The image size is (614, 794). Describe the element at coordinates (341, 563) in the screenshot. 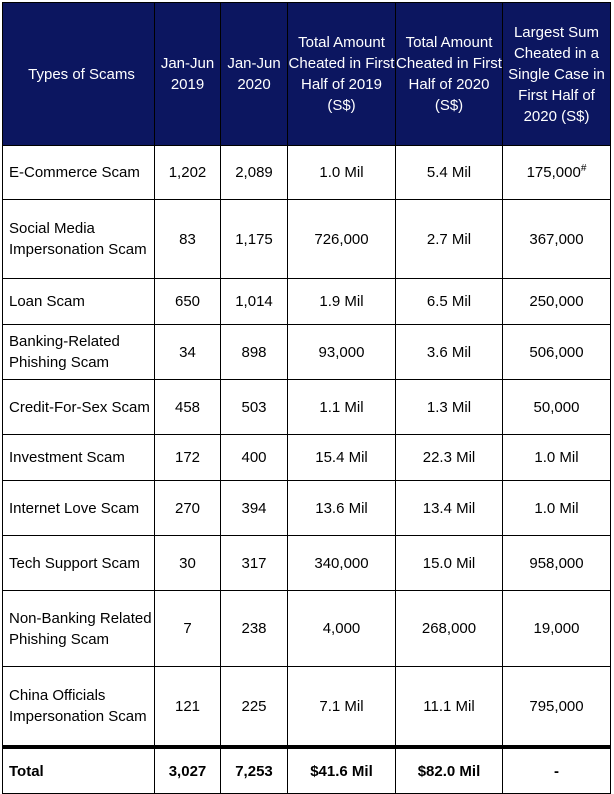

I see `amount-2019-text: 340,000` at that location.